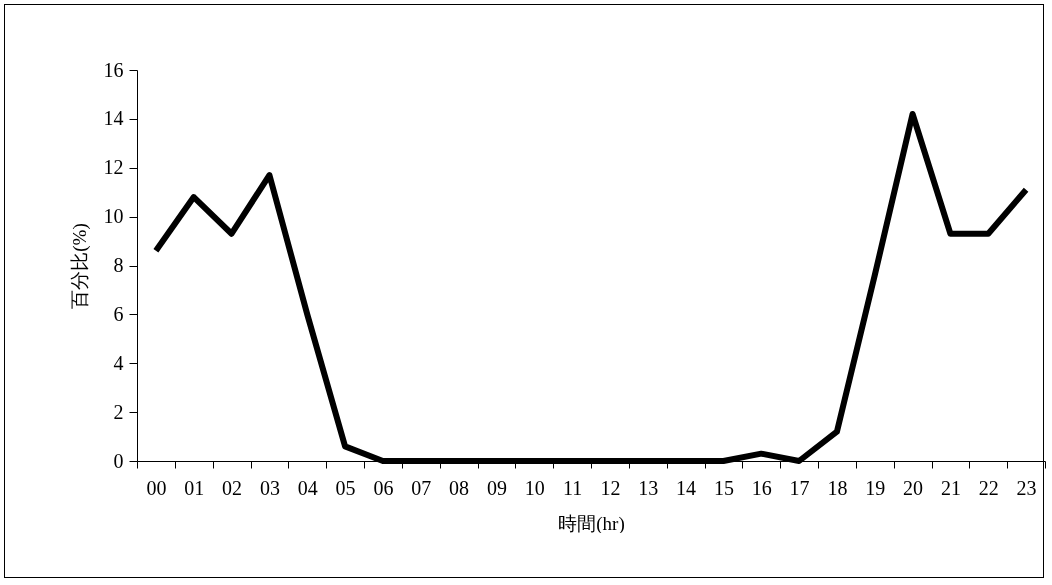 Image resolution: width=1052 pixels, height=585 pixels. What do you see at coordinates (572, 487) in the screenshot?
I see `x-tick-label: 11` at bounding box center [572, 487].